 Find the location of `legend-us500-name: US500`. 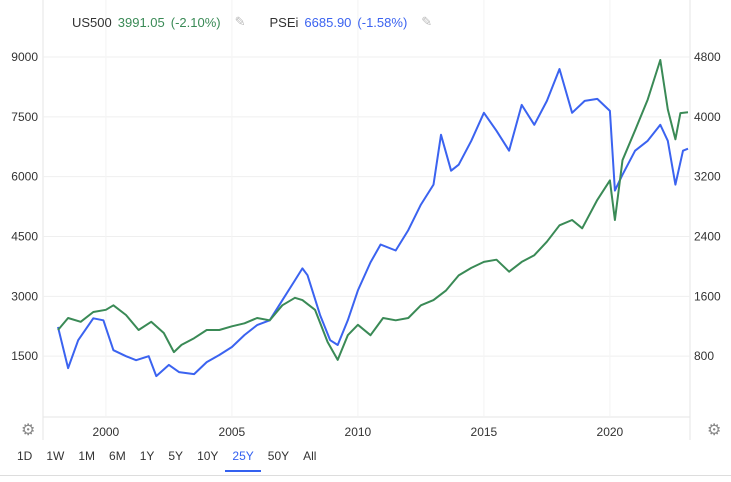

legend-us500-name: US500 is located at coordinates (92, 22).